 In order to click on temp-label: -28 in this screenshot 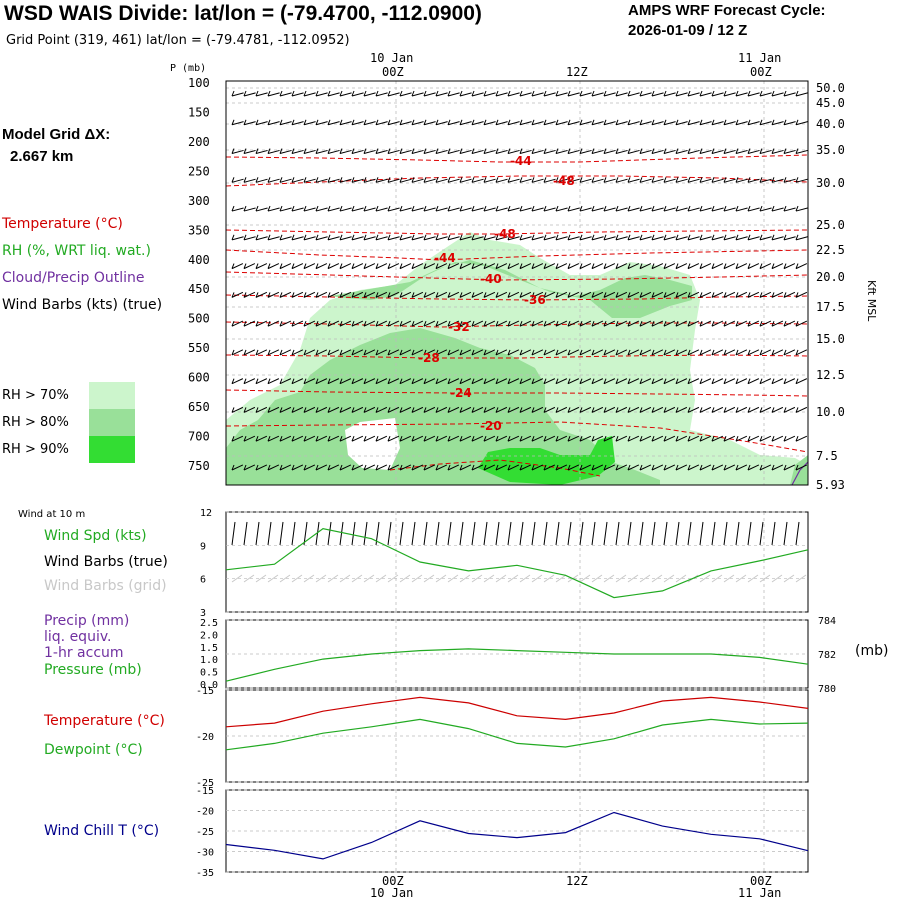, I will do `click(429, 358)`.